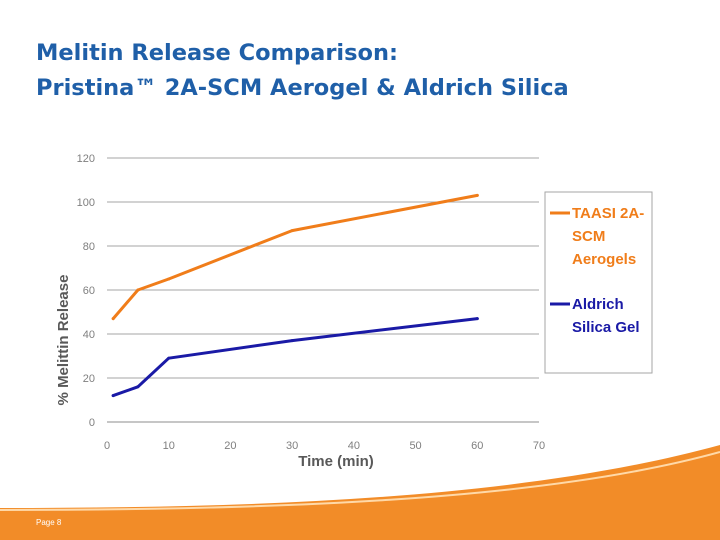  What do you see at coordinates (217, 53) in the screenshot?
I see `slide-title-line-1: Melitin Release Comparison:` at bounding box center [217, 53].